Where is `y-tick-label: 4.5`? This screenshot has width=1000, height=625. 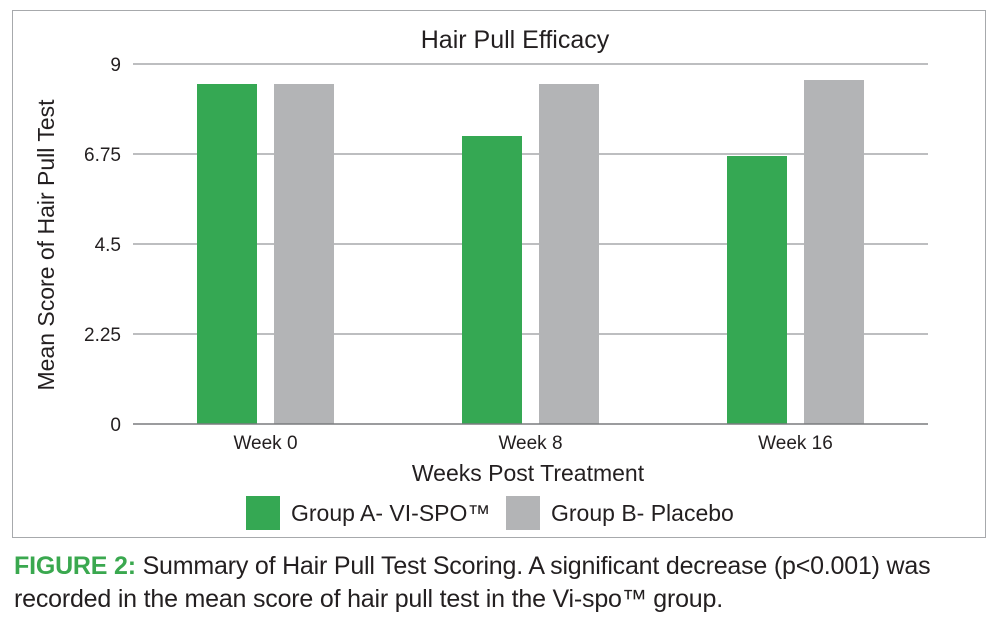 y-tick-label: 4.5 is located at coordinates (108, 245).